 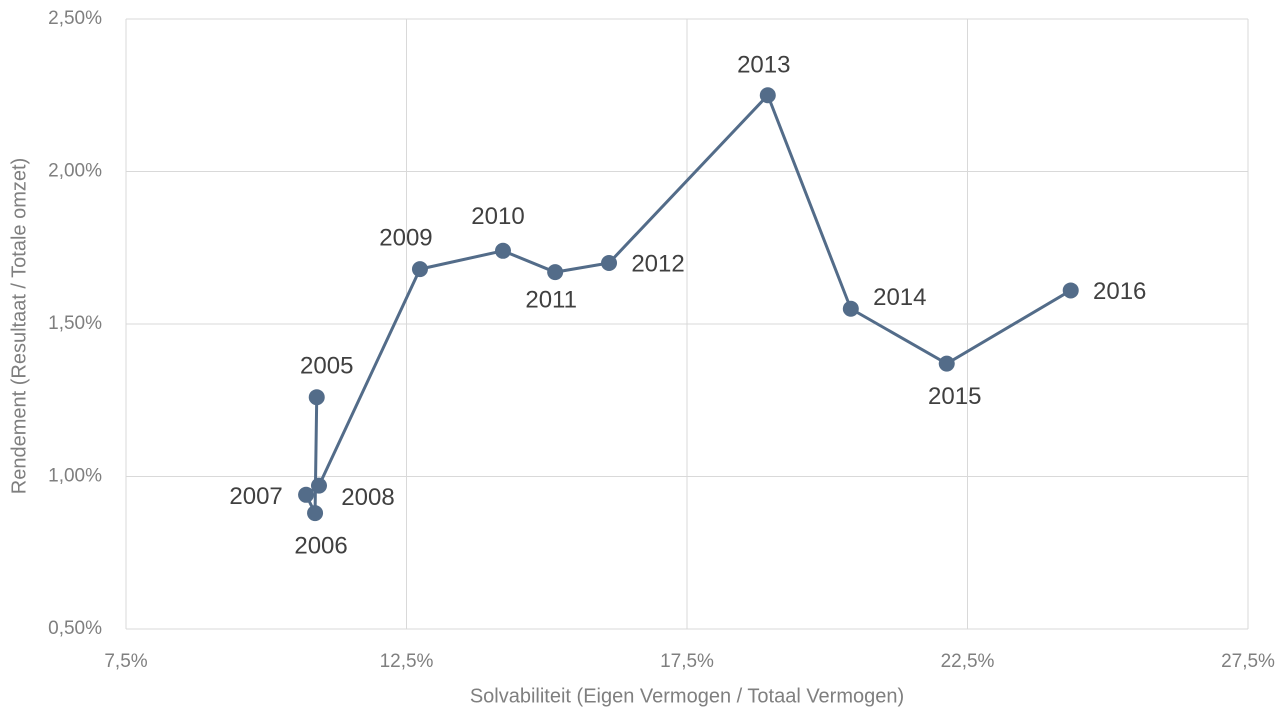 I want to click on point-label: 2005, so click(x=326, y=366).